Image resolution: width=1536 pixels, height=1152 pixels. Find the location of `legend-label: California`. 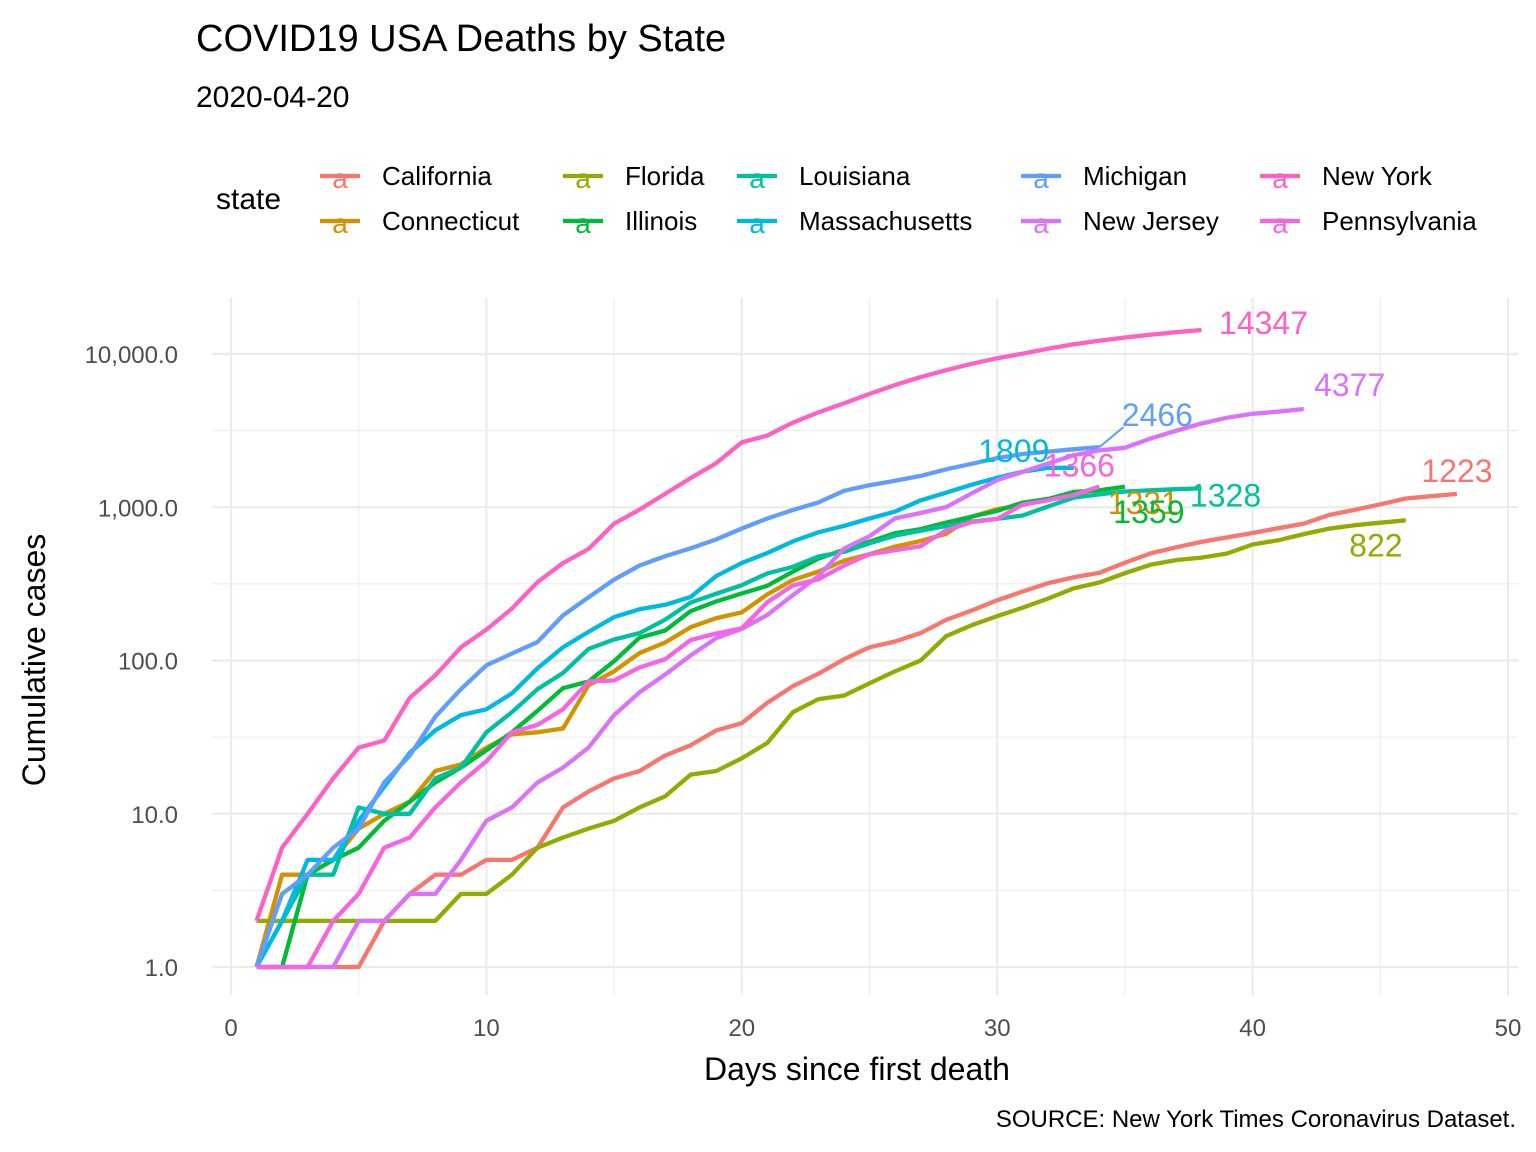

legend-label: California is located at coordinates (437, 176).